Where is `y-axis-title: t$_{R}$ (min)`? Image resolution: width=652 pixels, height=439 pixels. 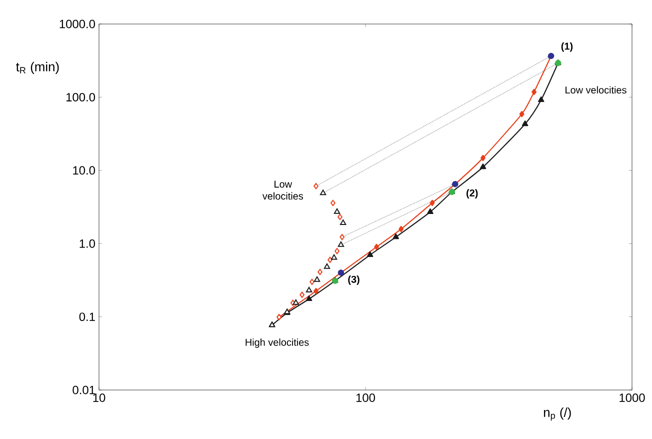
y-axis-title: t$_{R}$ (min) is located at coordinates (37, 68).